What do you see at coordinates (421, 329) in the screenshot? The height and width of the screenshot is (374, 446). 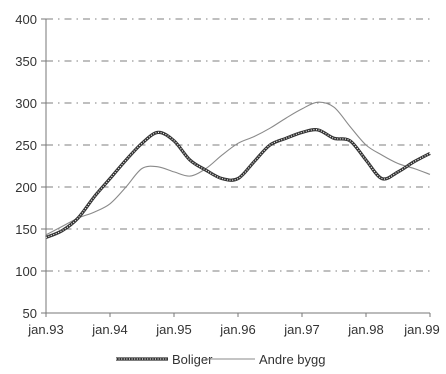 I see `x-tick-label: jan.99` at bounding box center [421, 329].